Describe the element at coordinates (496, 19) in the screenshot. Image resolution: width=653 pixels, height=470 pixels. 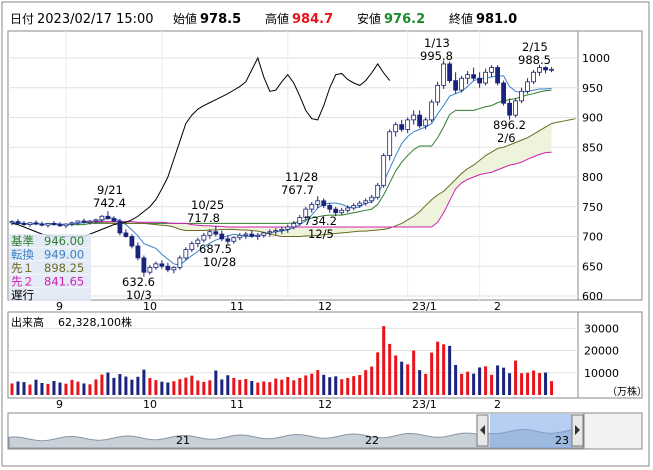
I see `close-value: 981.0` at that location.